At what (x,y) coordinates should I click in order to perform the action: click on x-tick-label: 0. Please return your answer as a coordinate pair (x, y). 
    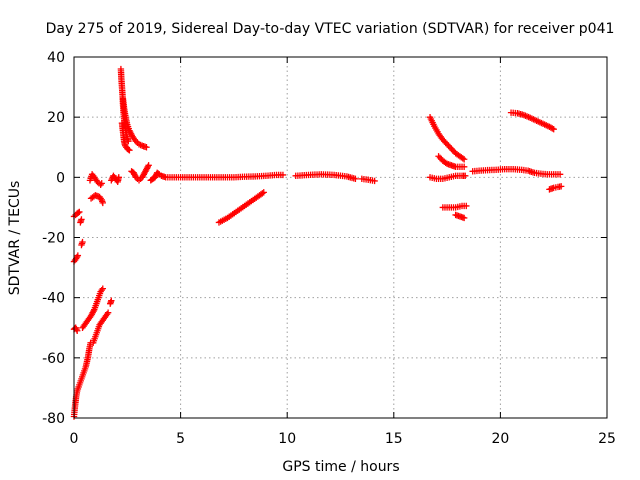
    Looking at the image, I should click on (74, 439).